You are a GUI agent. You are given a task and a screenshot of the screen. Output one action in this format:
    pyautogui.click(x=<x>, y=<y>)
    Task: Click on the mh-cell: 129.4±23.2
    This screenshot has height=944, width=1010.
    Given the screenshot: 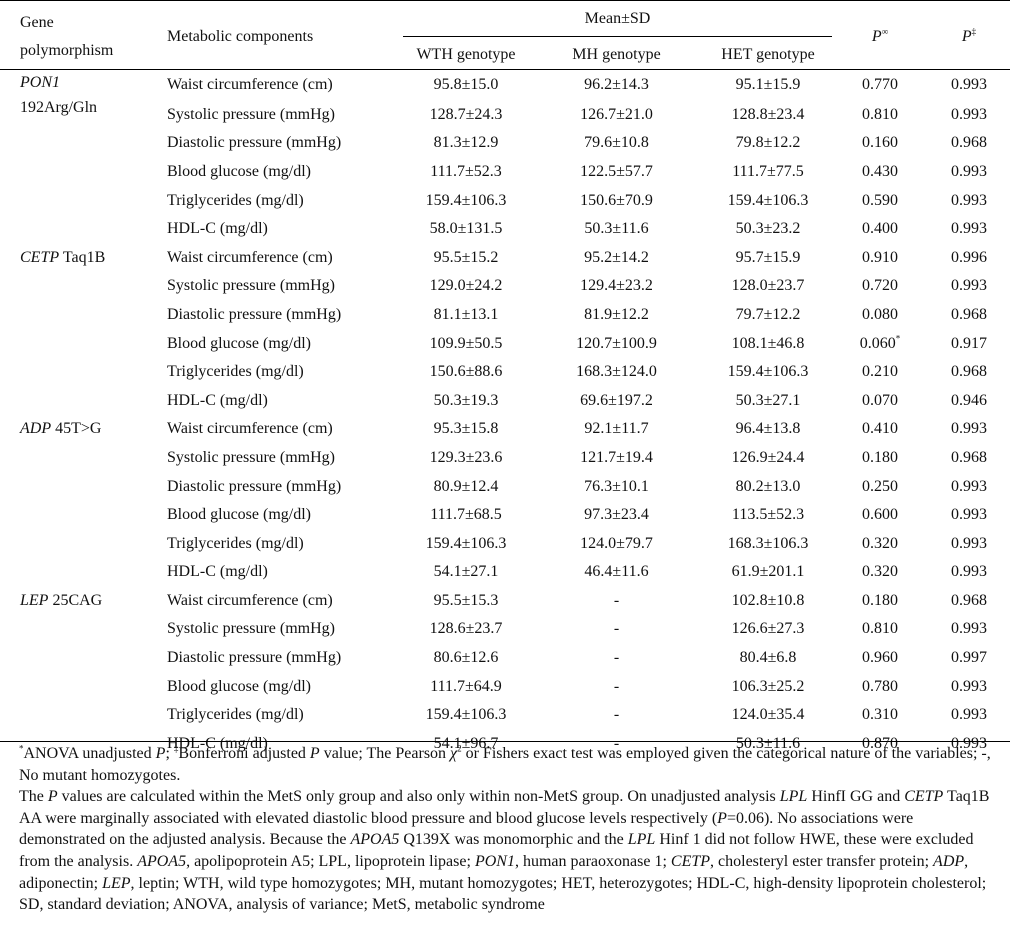 What is the action you would take?
    pyautogui.click(x=616, y=286)
    